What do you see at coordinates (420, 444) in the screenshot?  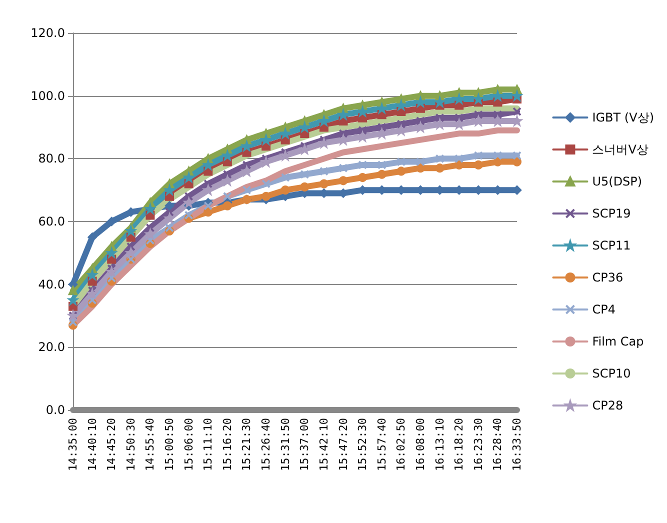 I see `x-tick-label: 16:08:00` at bounding box center [420, 444].